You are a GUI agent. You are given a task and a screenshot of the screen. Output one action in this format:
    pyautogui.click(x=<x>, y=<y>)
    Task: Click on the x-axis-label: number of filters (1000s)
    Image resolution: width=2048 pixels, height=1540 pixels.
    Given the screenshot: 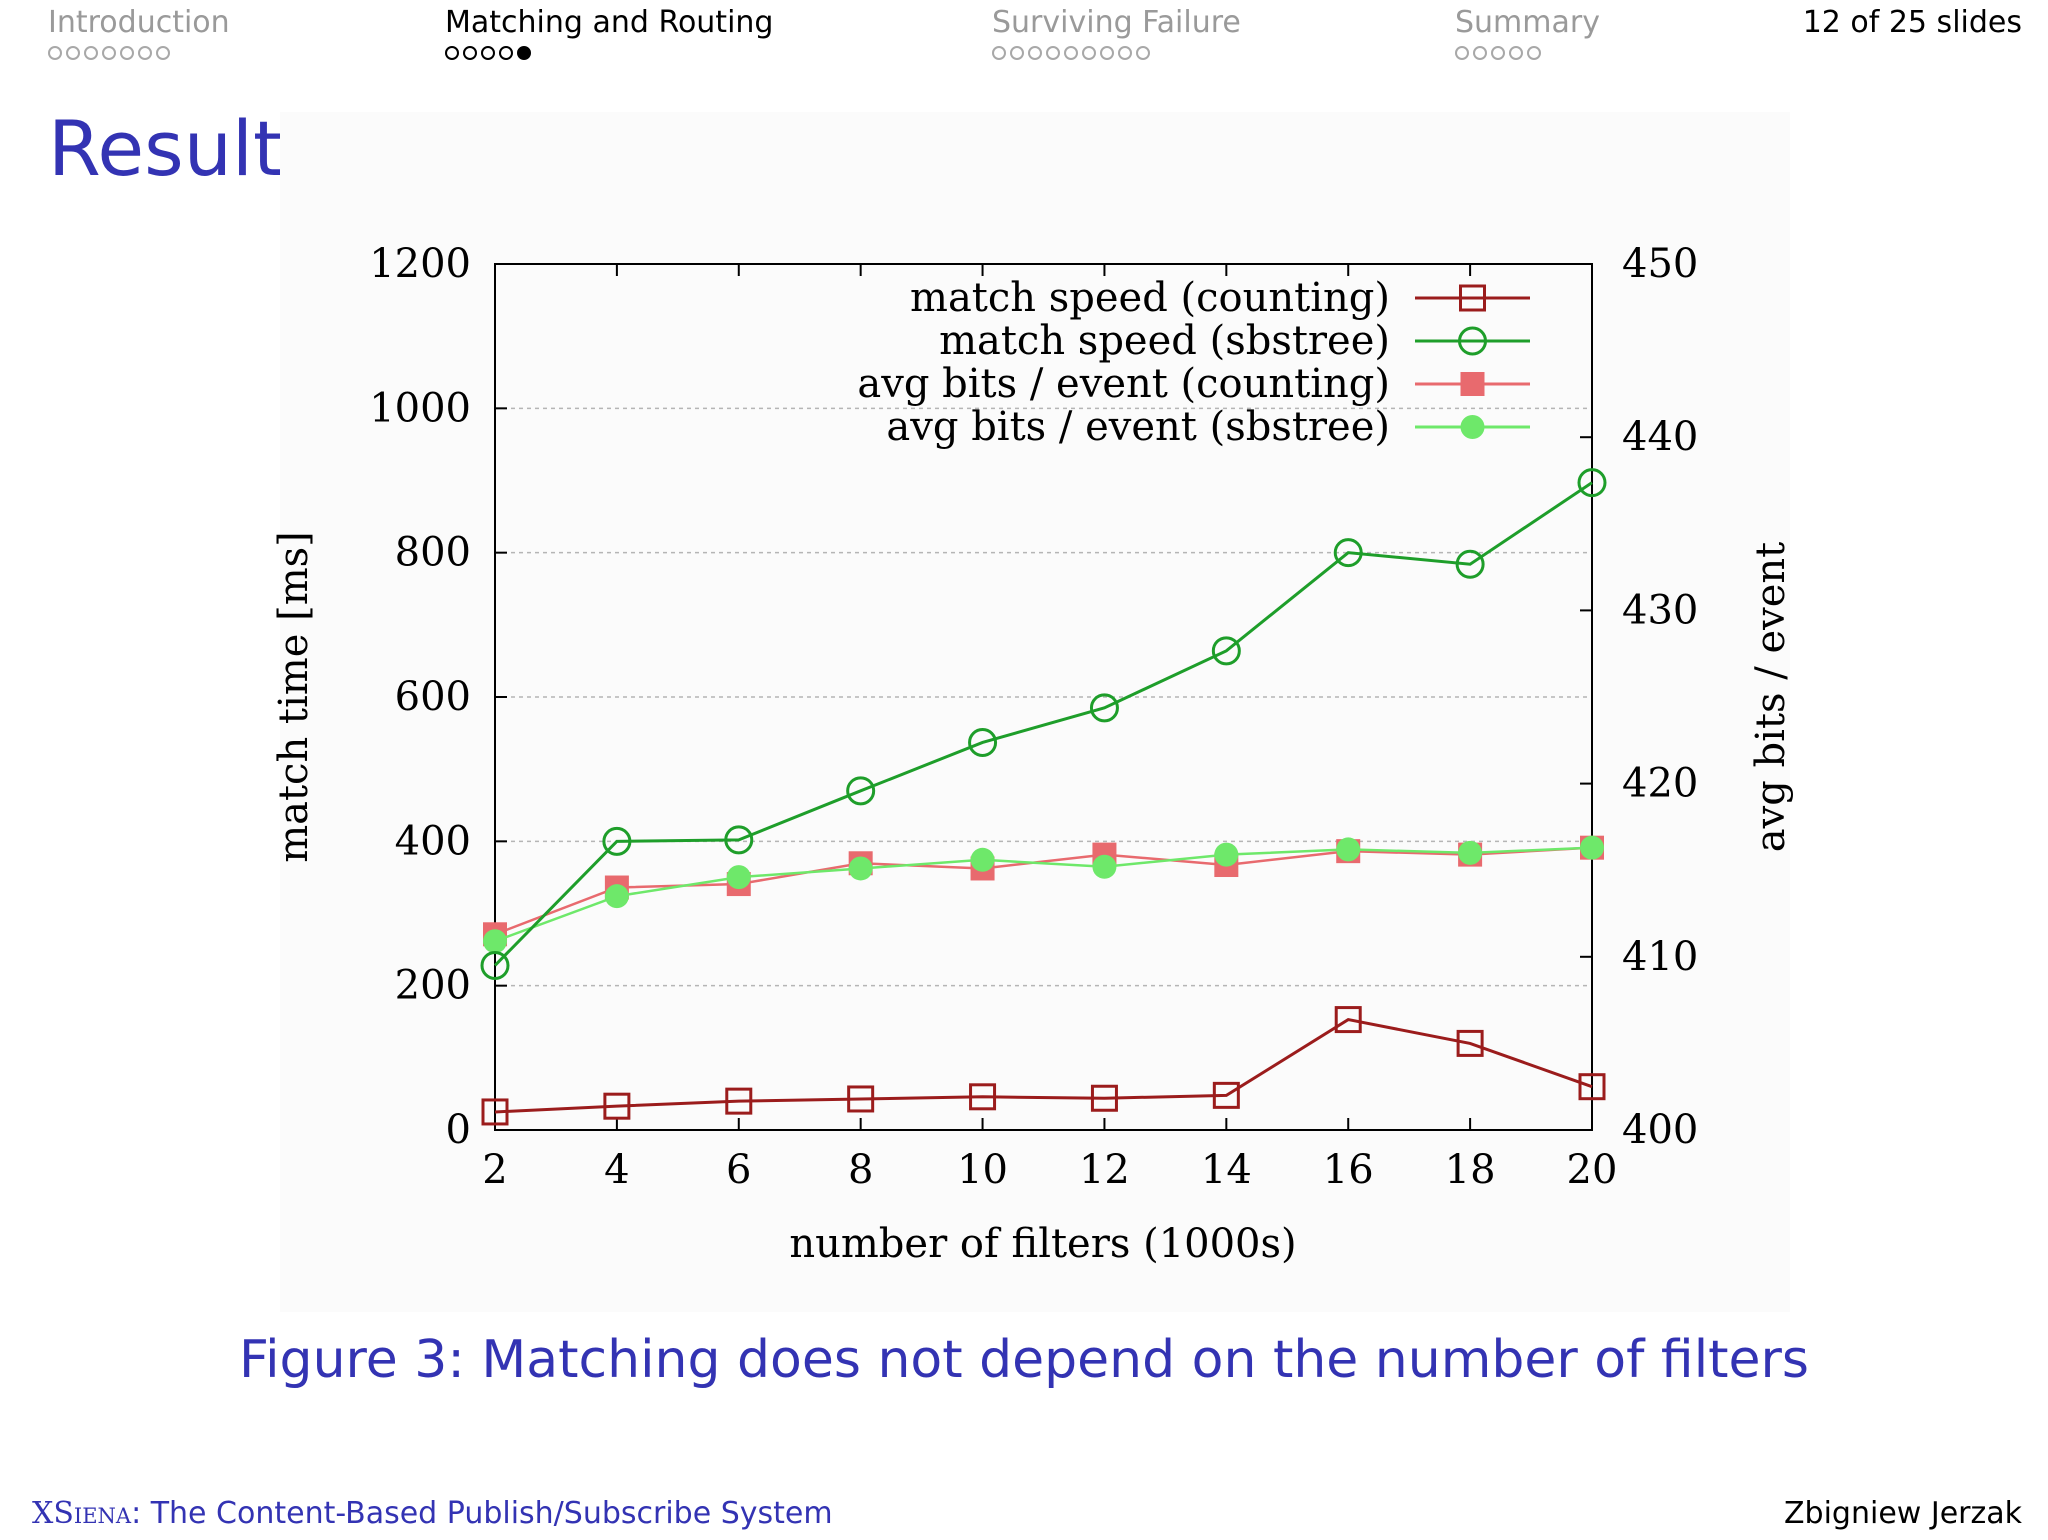 What is the action you would take?
    pyautogui.click(x=1042, y=1244)
    